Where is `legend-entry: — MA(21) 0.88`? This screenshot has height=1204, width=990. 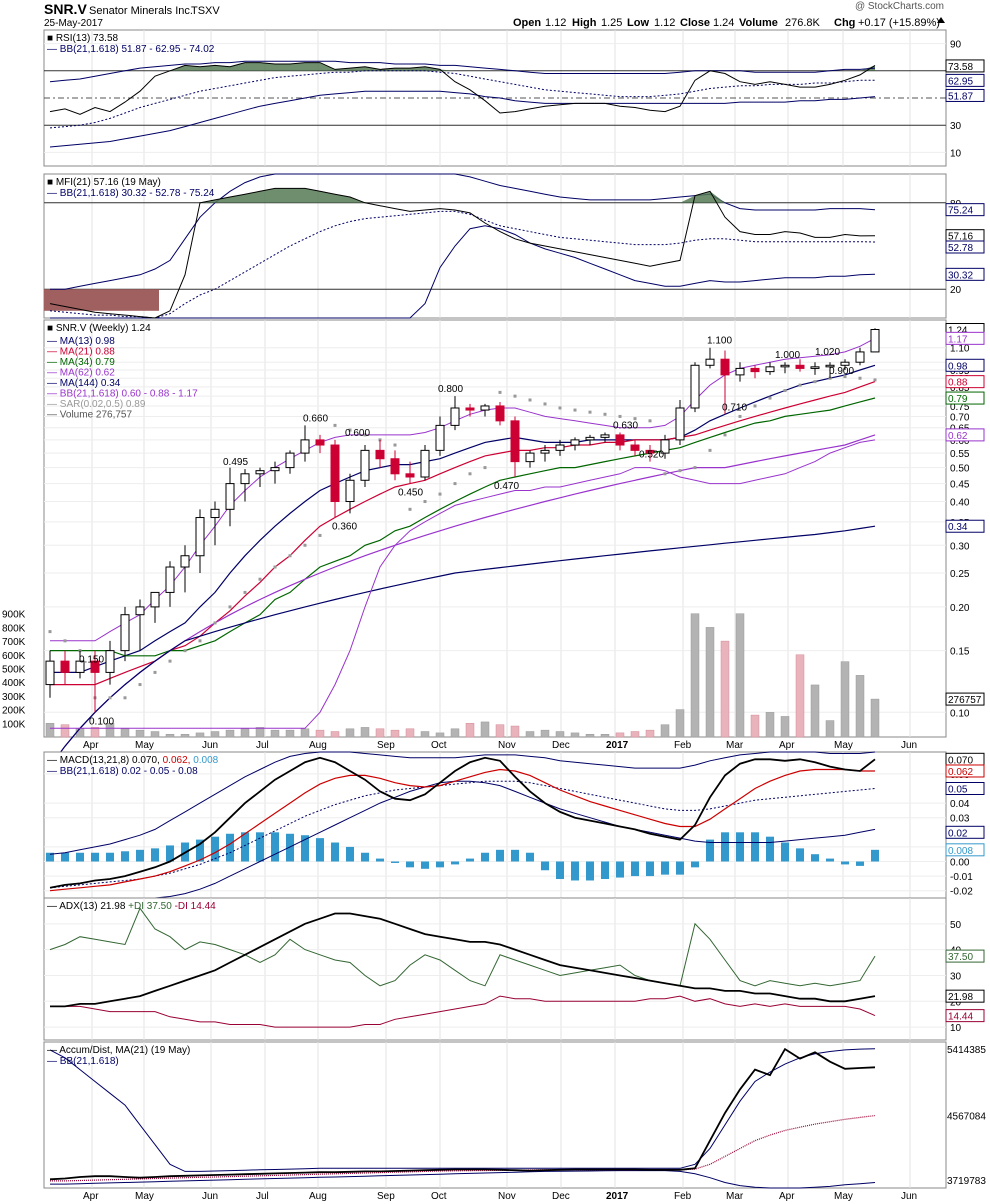
legend-entry: — MA(21) 0.88 is located at coordinates (81, 352).